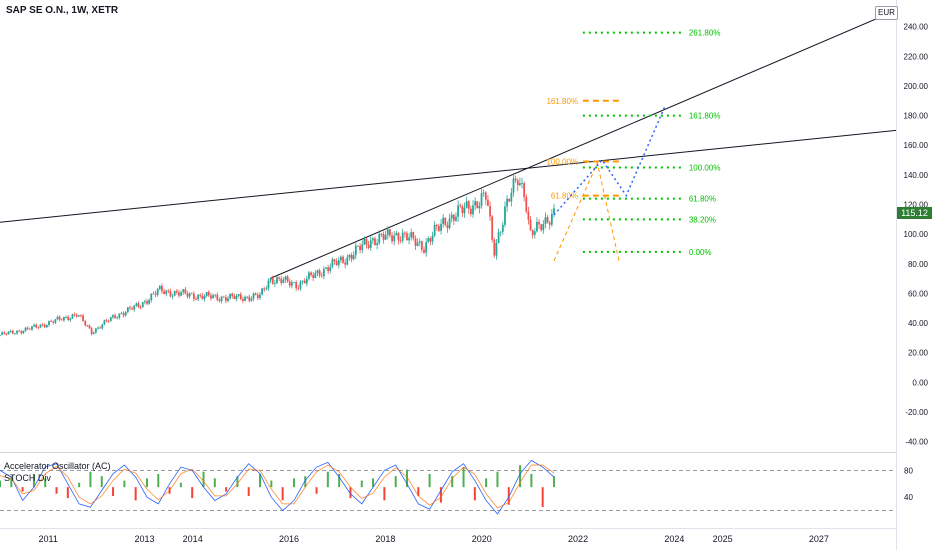 This screenshot has height=555, width=932. Describe the element at coordinates (57, 466) in the screenshot. I see `indicator-label-ac: Accelerator Oscillator (AC)` at that location.